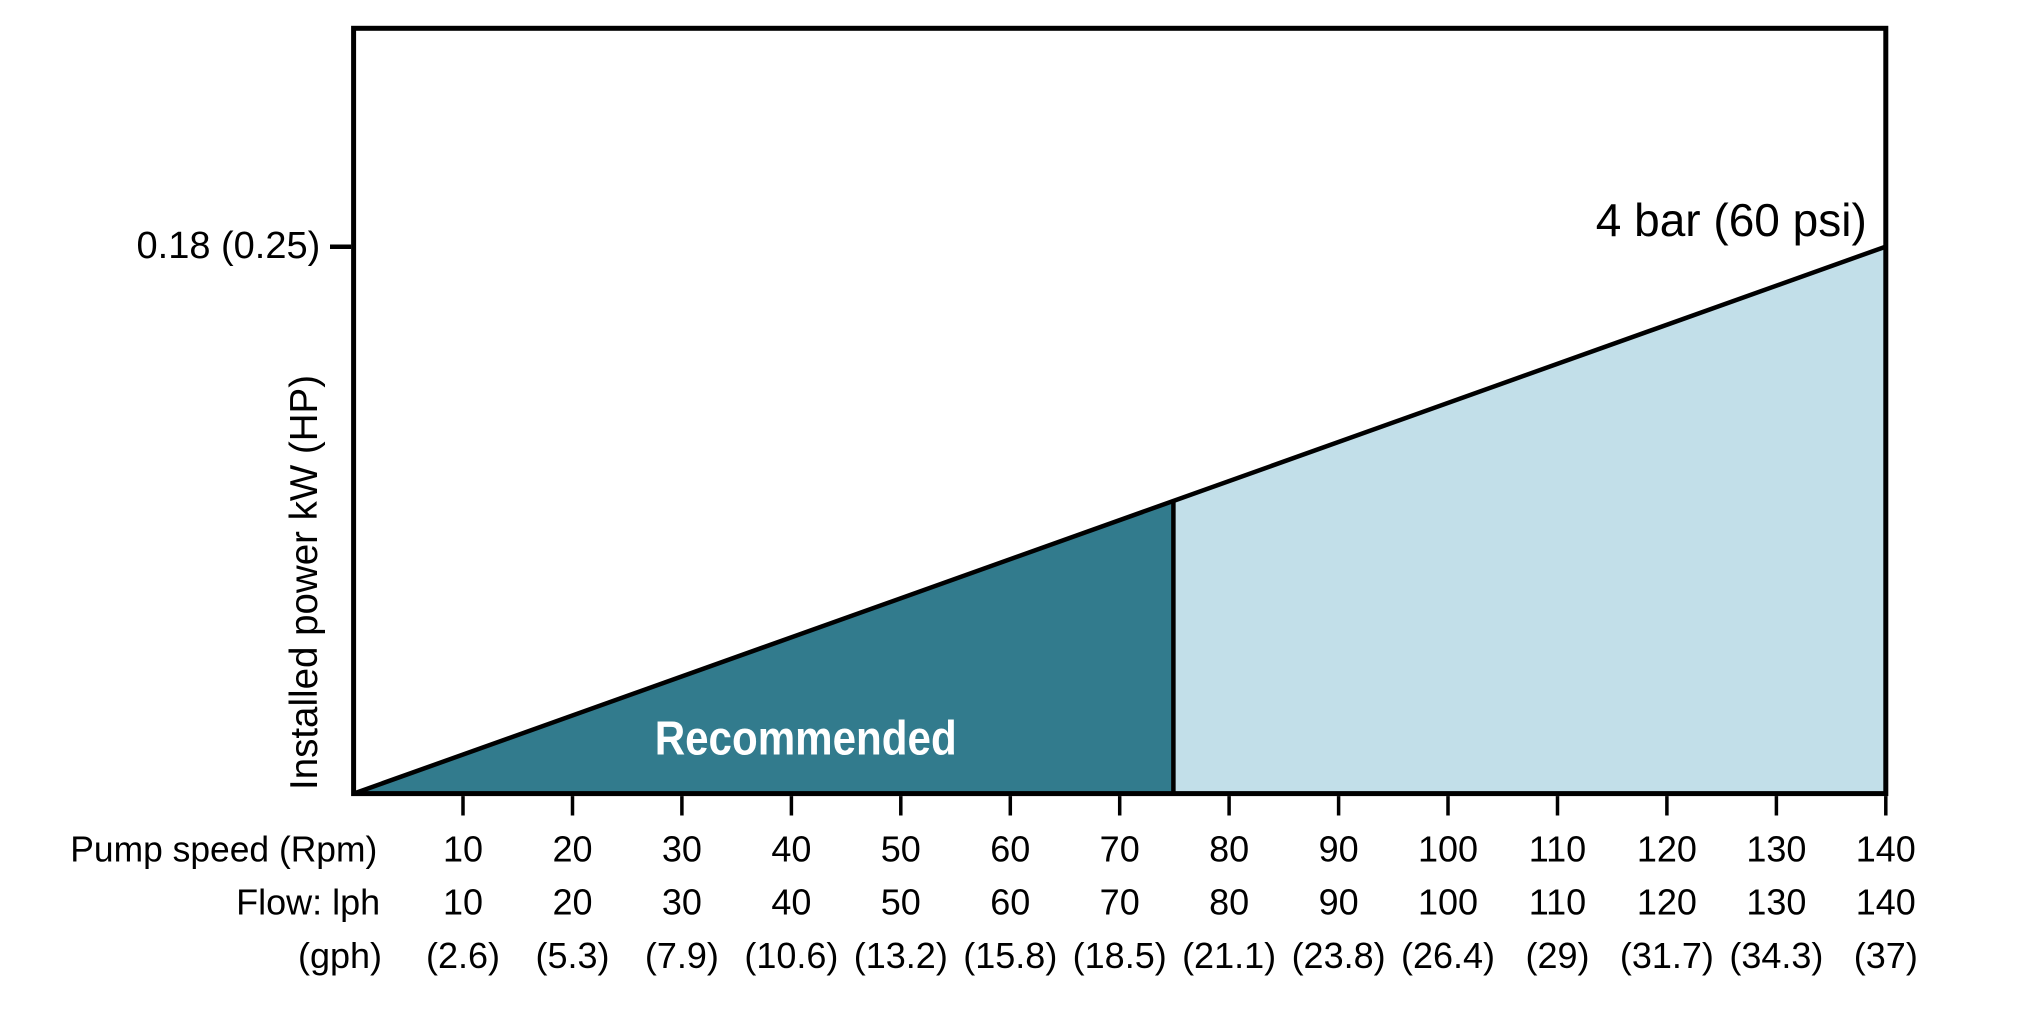 Image resolution: width=2029 pixels, height=1022 pixels. I want to click on svg-text: (2.6), so click(463, 955).